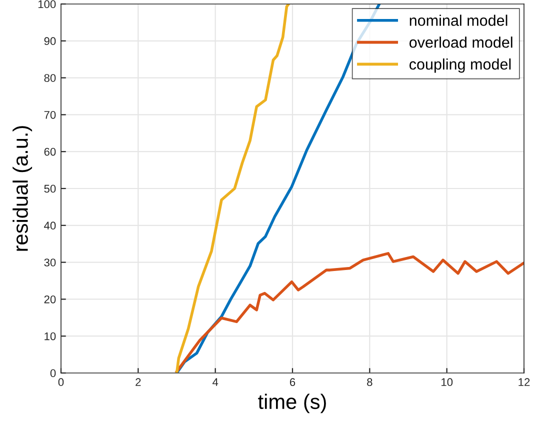  Describe the element at coordinates (50, 41) in the screenshot. I see `y-tick-label: 90` at that location.